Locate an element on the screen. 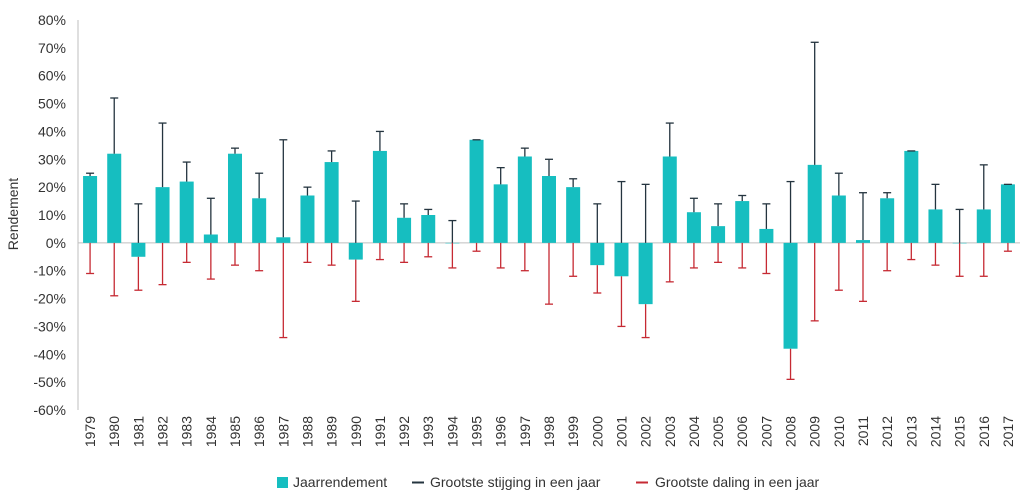 This screenshot has height=502, width=1024. x-tick-label: 1979 is located at coordinates (90, 431).